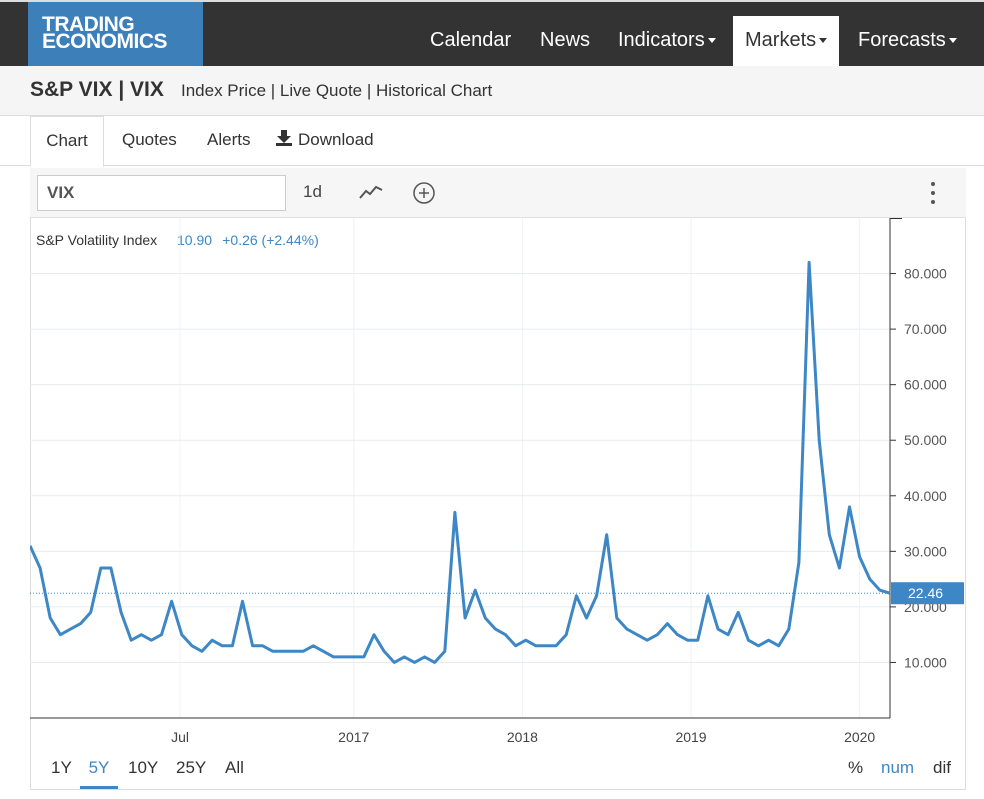  What do you see at coordinates (492, 165) in the screenshot?
I see `tabs-border` at bounding box center [492, 165].